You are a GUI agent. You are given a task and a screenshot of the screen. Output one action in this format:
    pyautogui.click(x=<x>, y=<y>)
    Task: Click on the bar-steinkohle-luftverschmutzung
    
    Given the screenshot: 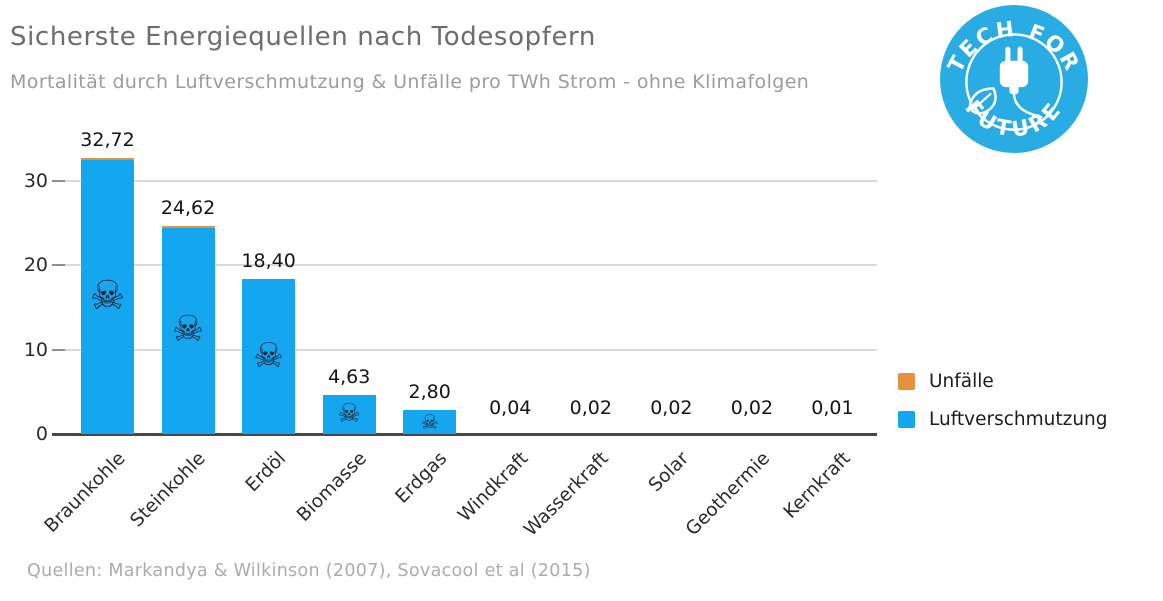 What is the action you would take?
    pyautogui.click(x=188, y=331)
    